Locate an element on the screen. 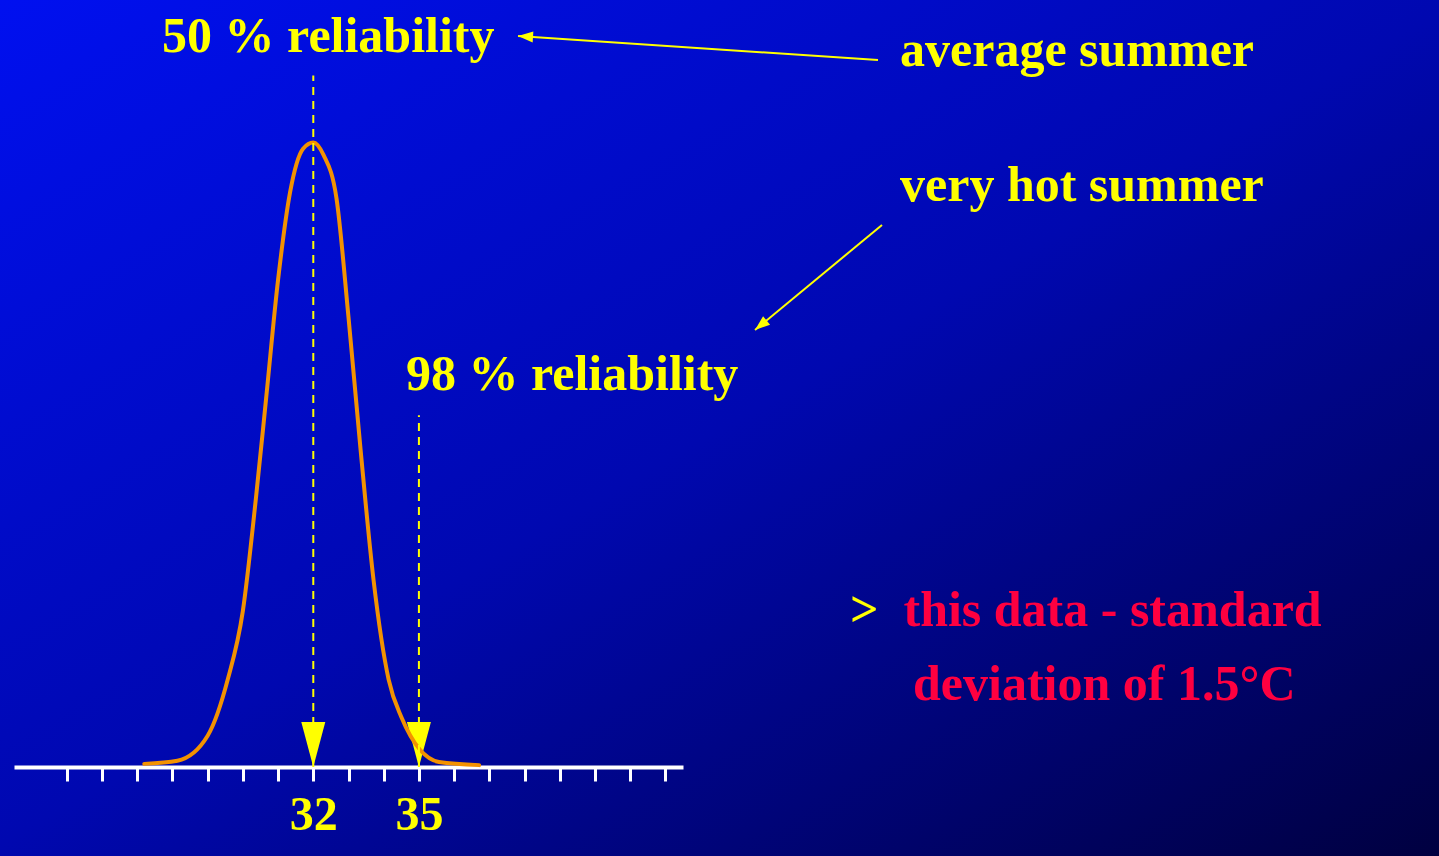 The height and width of the screenshot is (856, 1439). x-tick-label: 35 is located at coordinates (419, 813).